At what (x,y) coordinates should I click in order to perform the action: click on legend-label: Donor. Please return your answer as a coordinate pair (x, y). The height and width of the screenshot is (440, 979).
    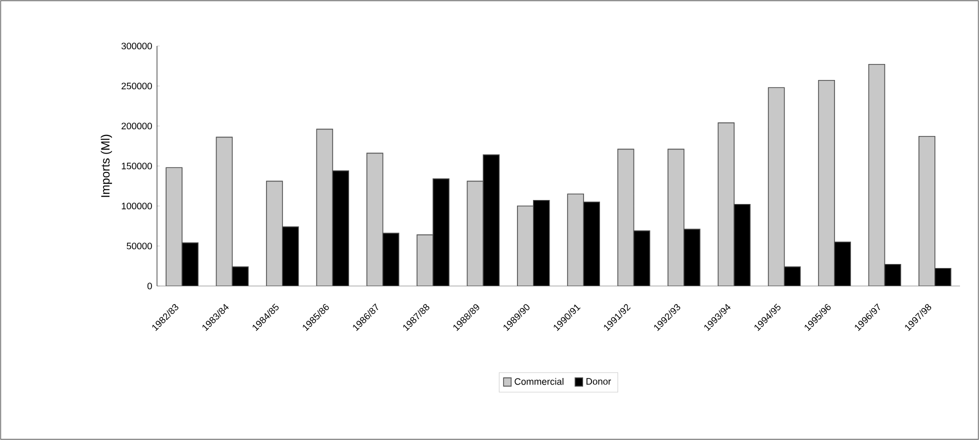
    Looking at the image, I should click on (598, 381).